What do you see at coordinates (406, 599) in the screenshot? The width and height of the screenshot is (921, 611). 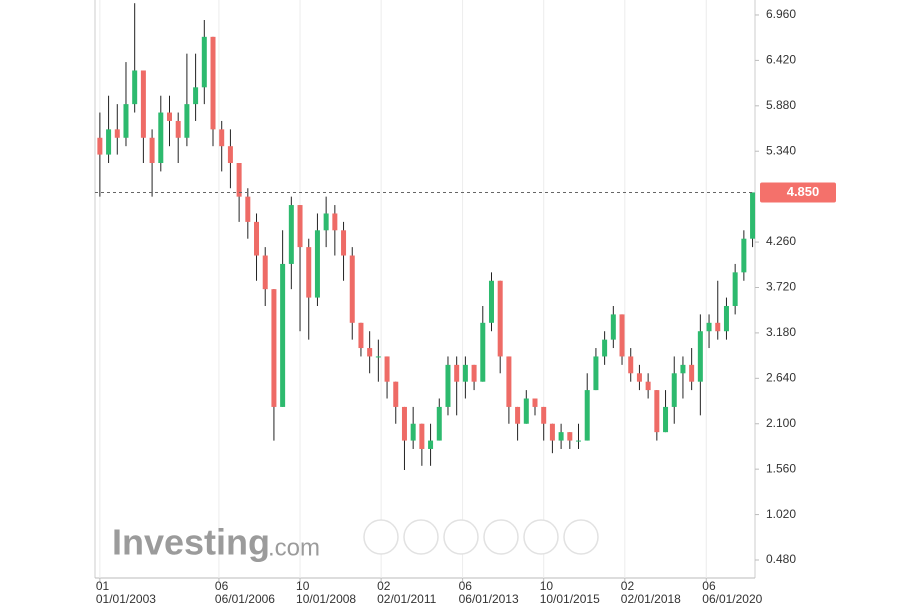 I see `x-tick-date: 02/01/2011` at bounding box center [406, 599].